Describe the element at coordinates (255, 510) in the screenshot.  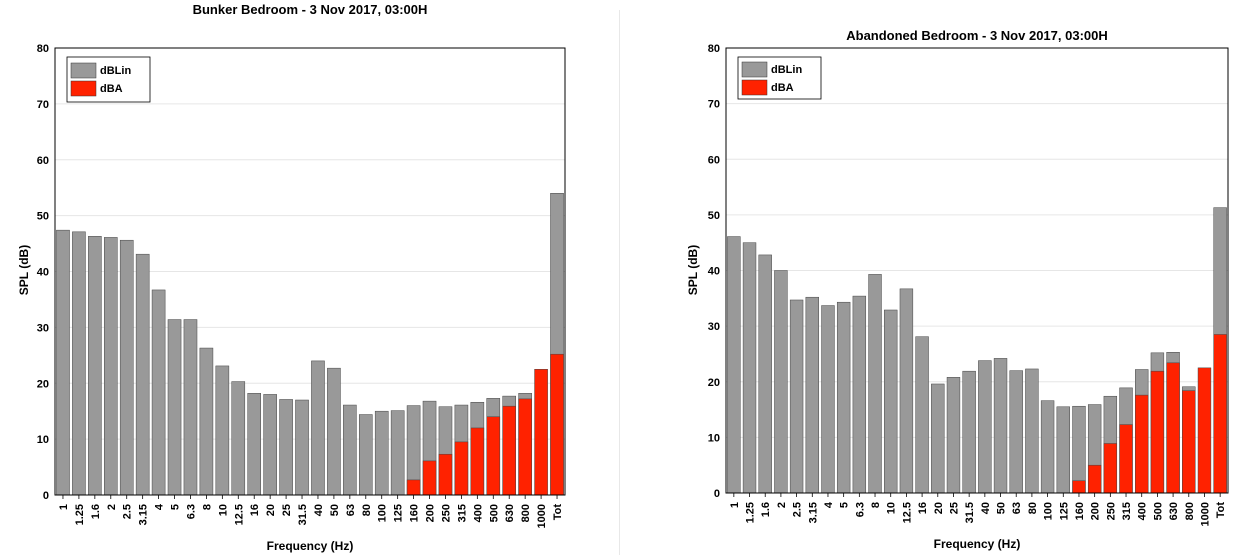
I see `x-tick-label: 16` at that location.